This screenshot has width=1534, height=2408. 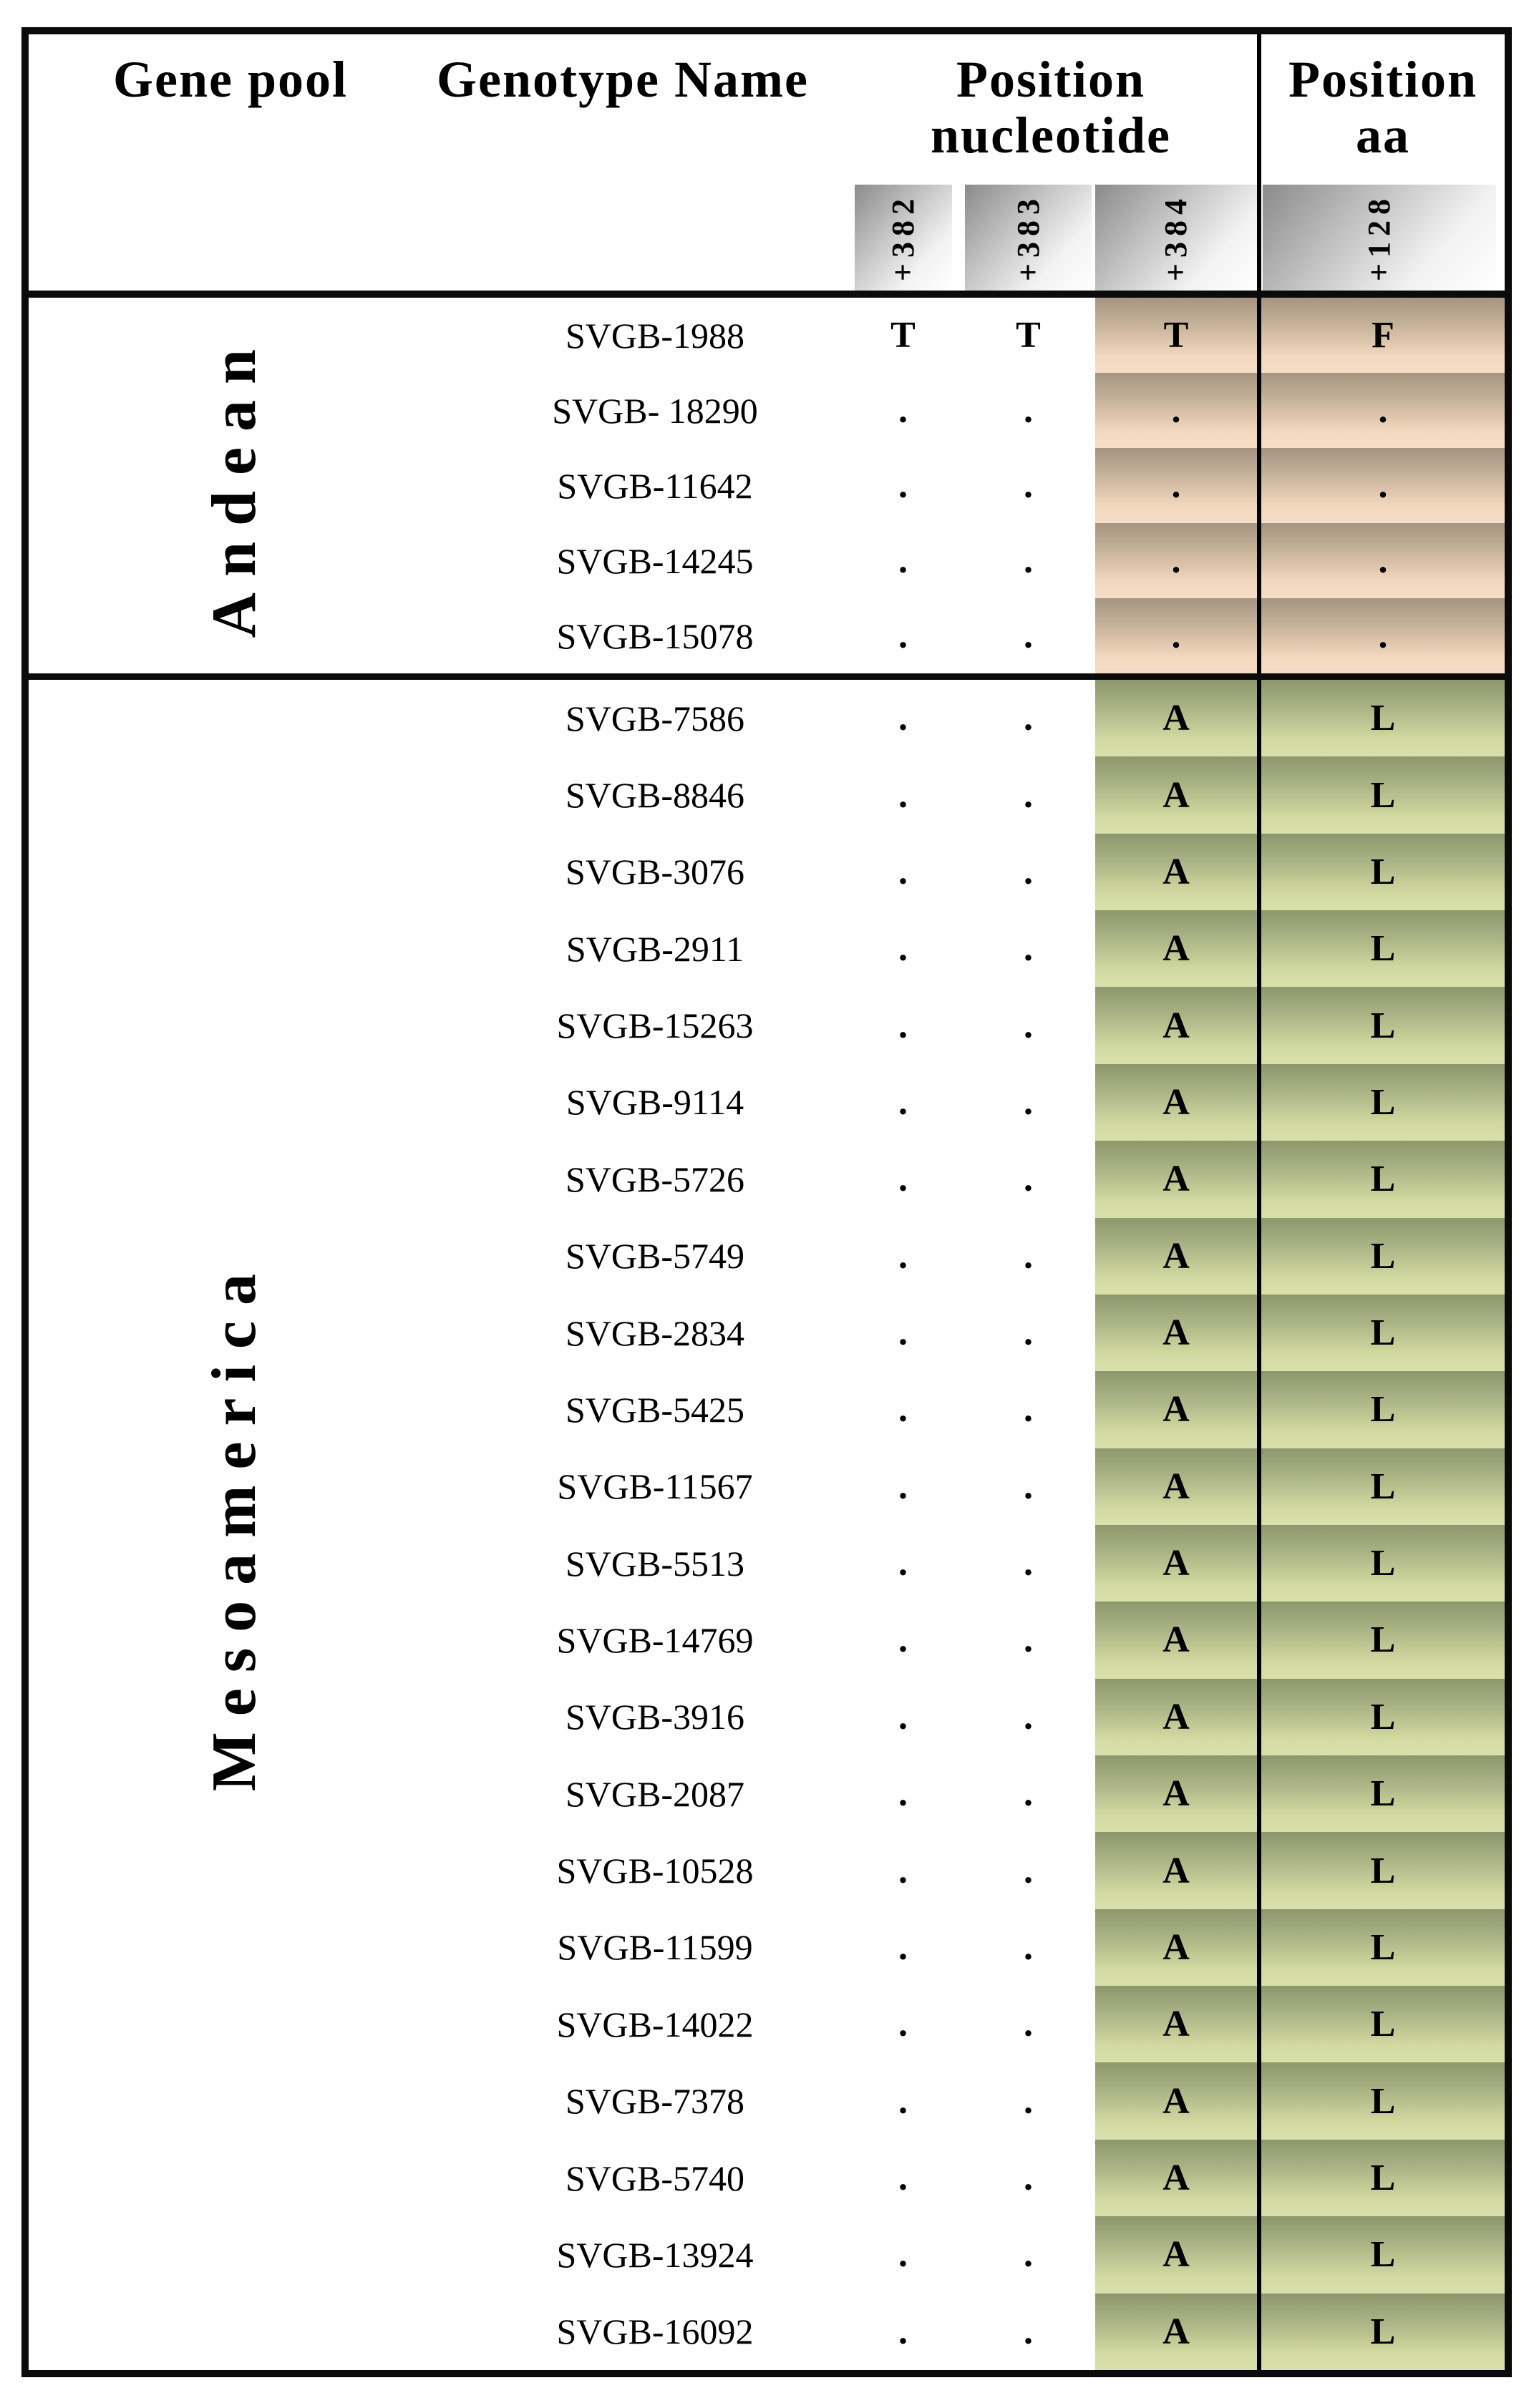 I want to click on nucleotide-383-cell: T, so click(x=1028, y=335).